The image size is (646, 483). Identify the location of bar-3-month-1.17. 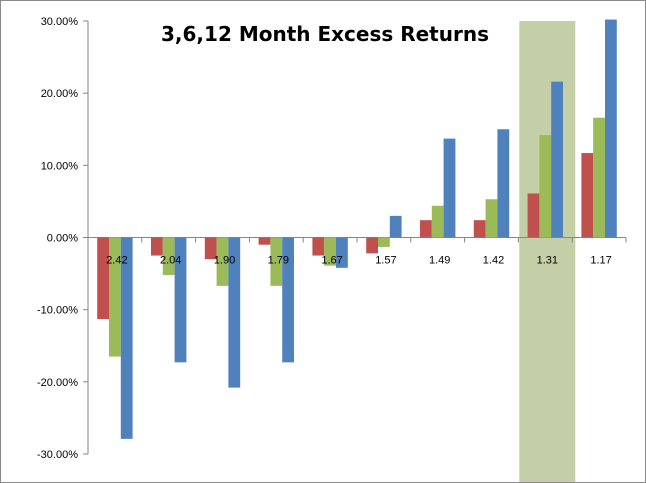
(587, 195).